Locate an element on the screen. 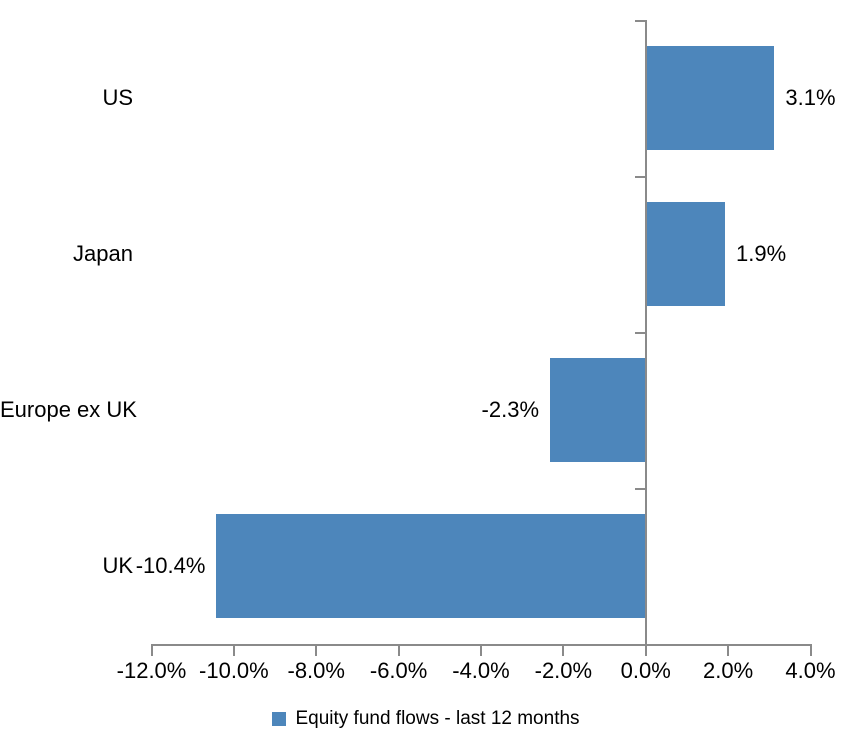 The width and height of the screenshot is (852, 747). x-axis-line is located at coordinates (481, 645).